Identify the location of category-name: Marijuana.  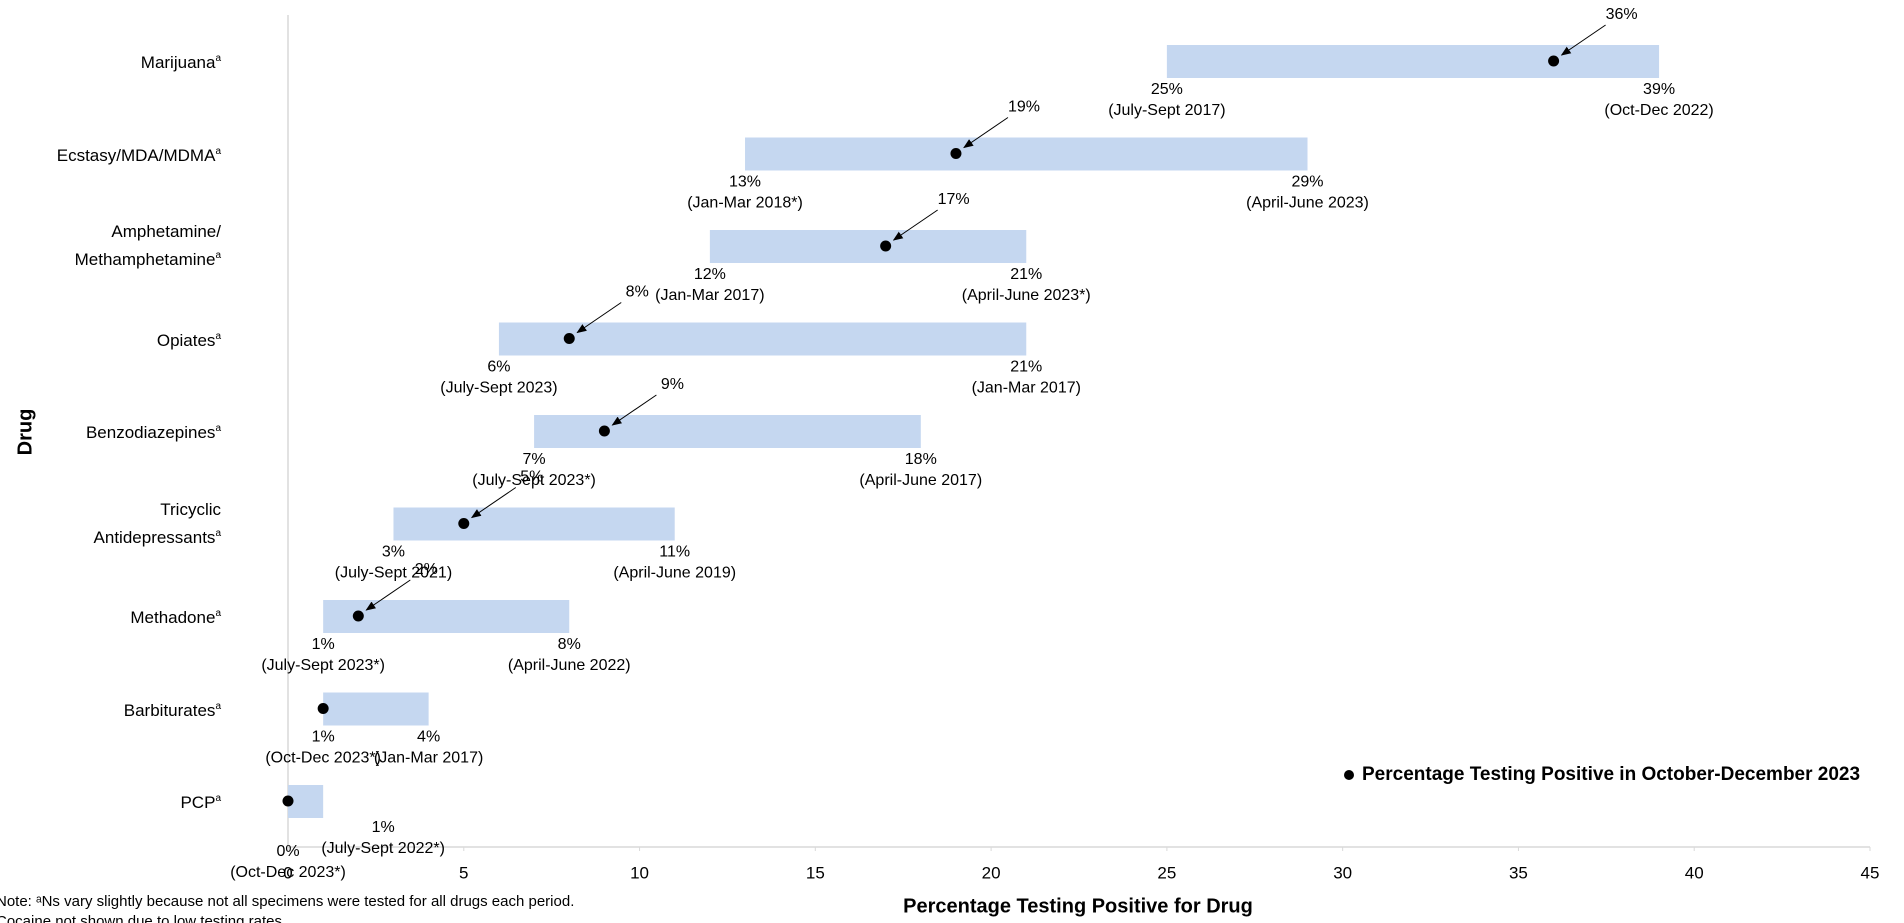
(178, 62).